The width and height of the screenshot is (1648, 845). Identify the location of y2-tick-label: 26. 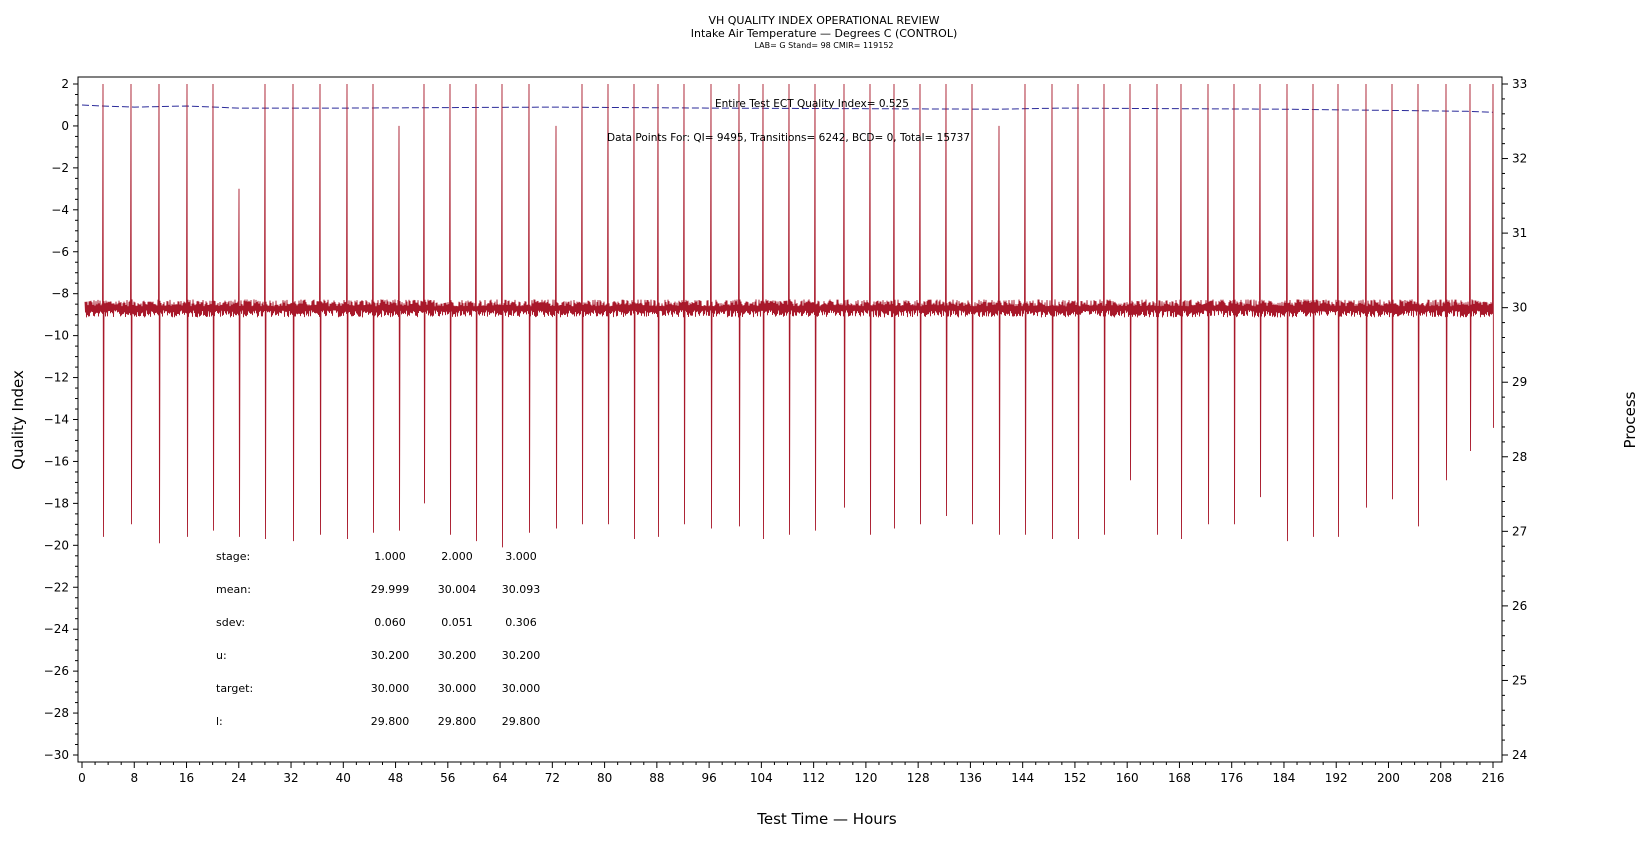
(1519, 606).